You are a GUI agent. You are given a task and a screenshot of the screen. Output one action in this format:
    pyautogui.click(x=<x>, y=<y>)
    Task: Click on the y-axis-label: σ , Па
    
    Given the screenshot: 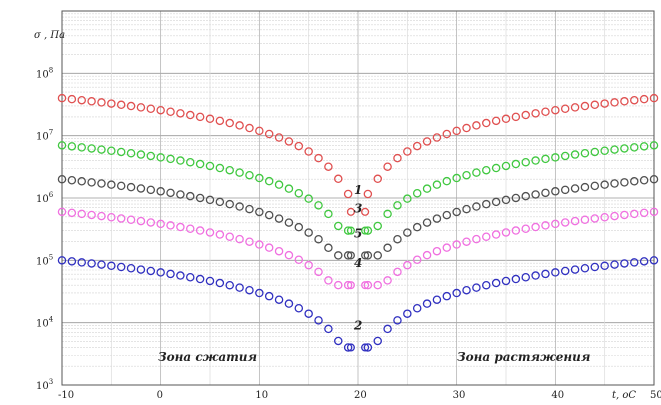 What is the action you would take?
    pyautogui.click(x=49, y=35)
    